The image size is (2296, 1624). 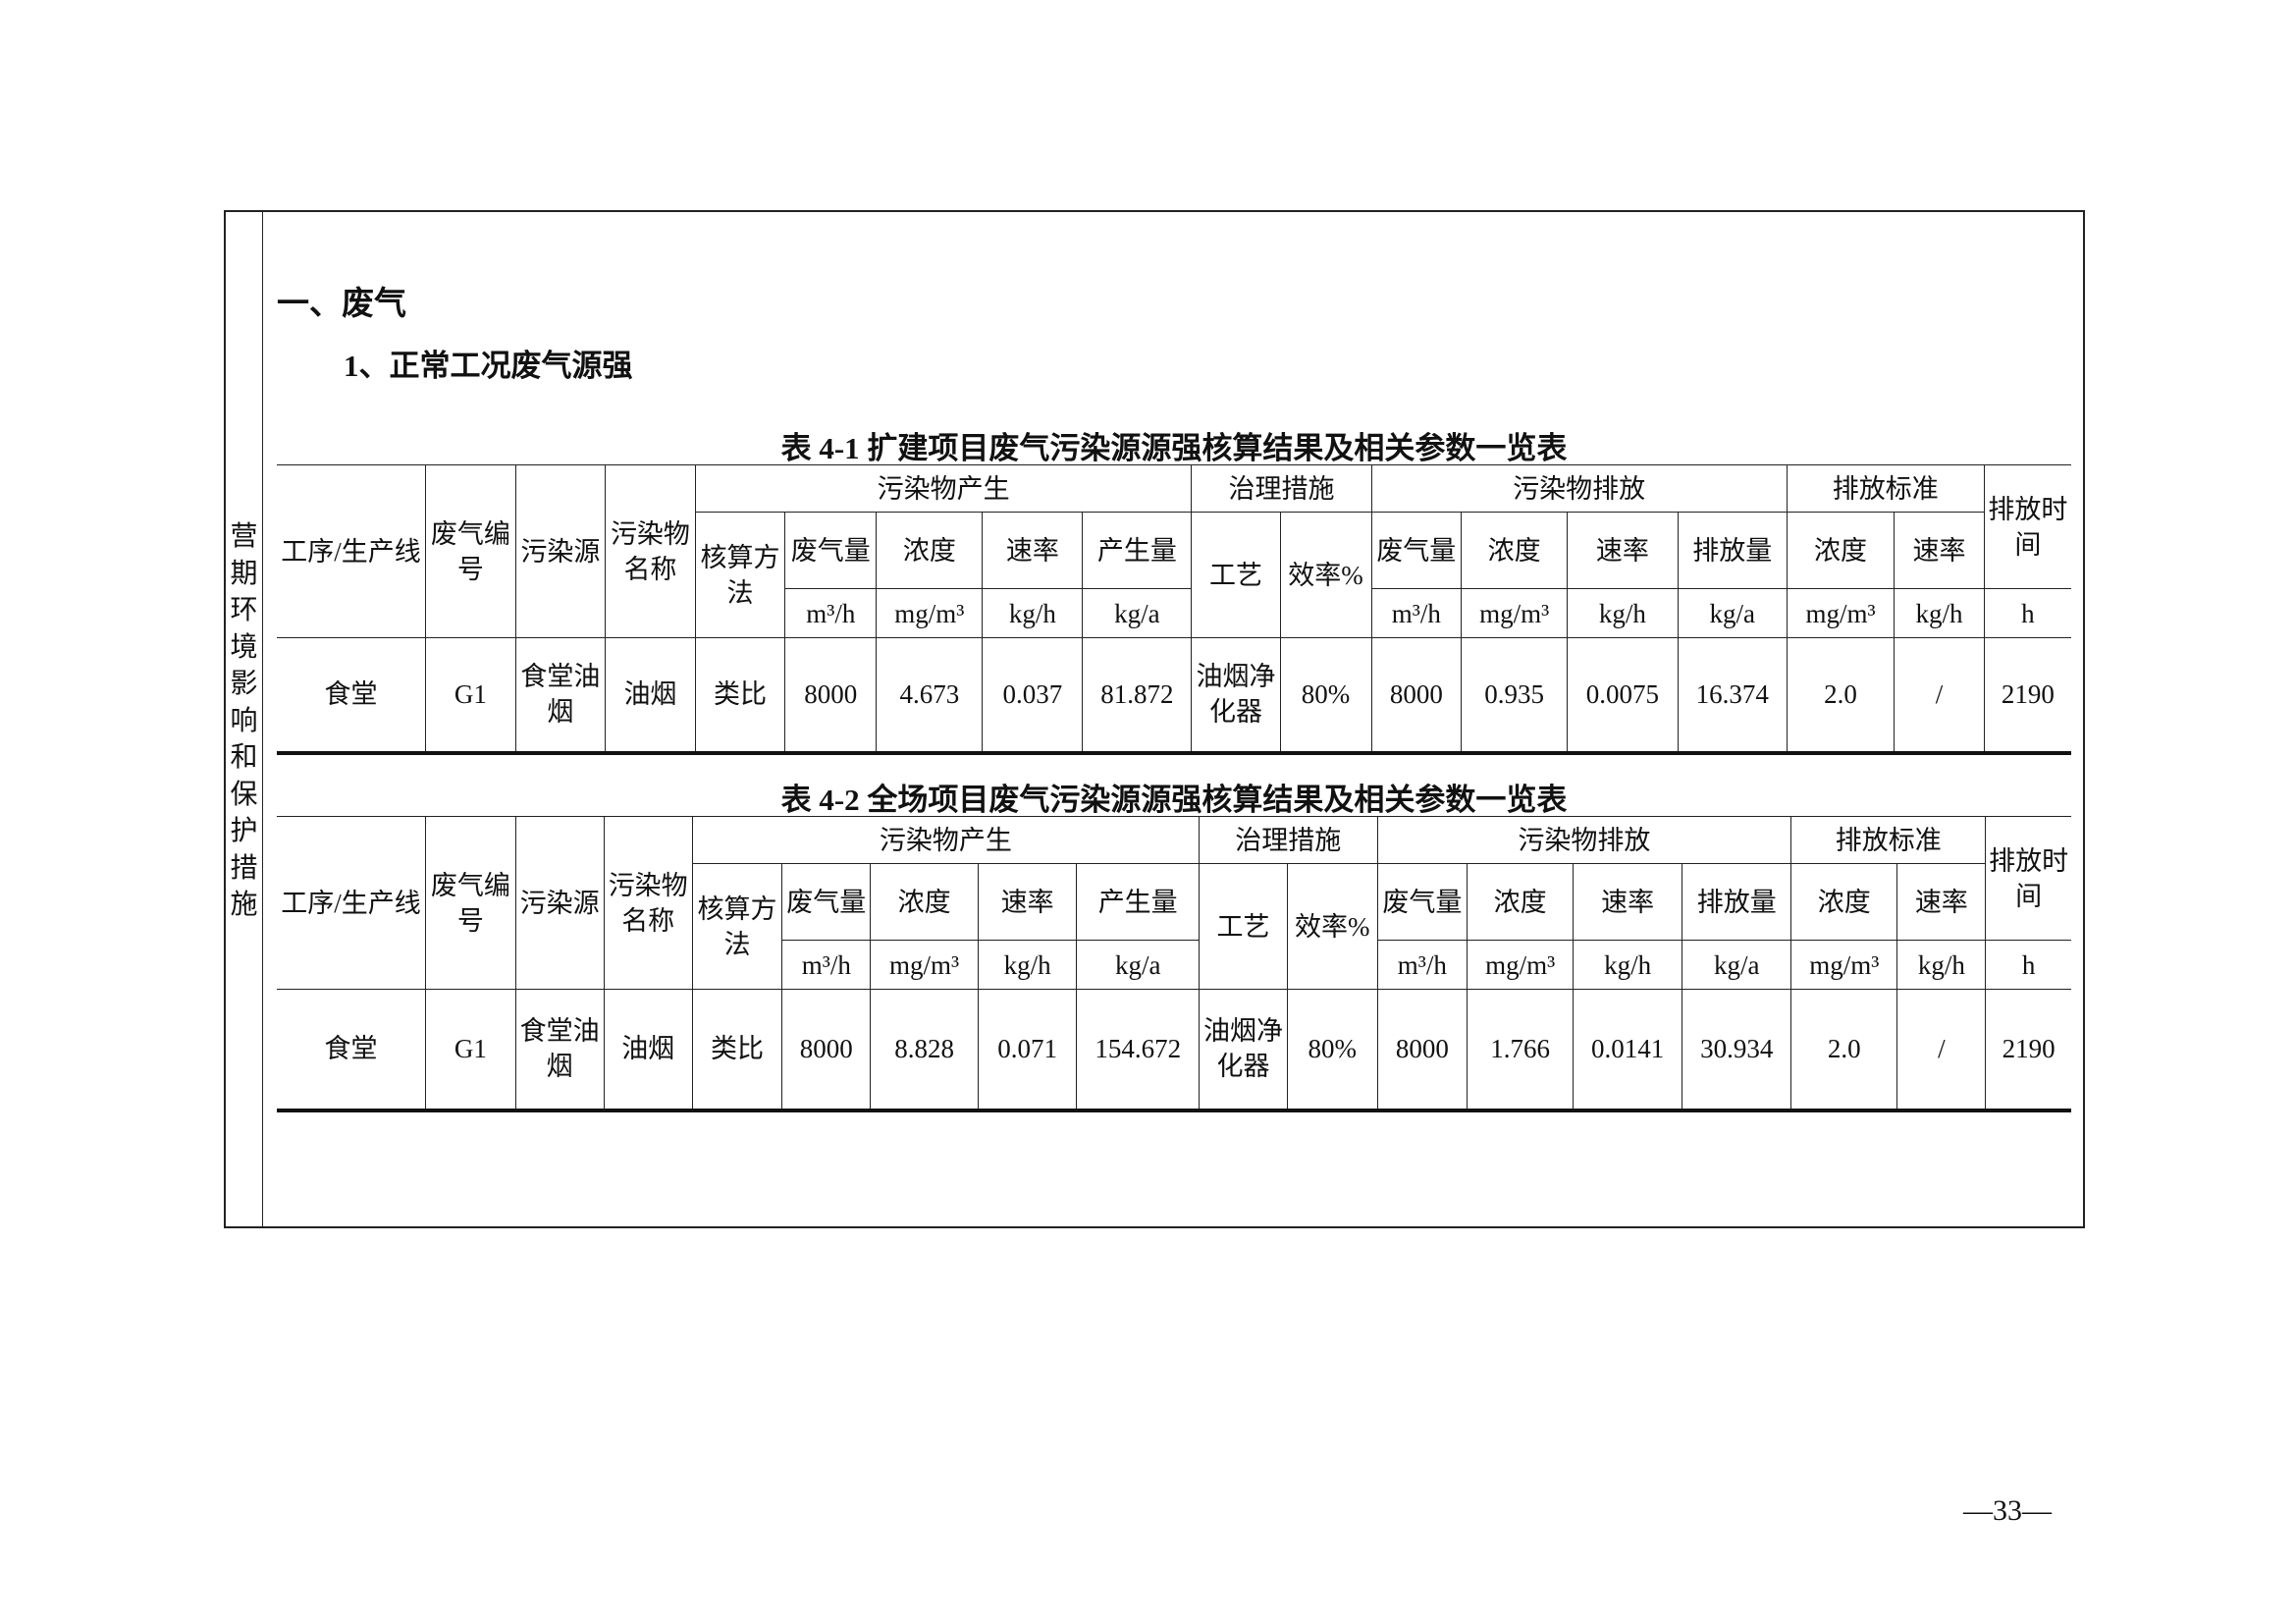 I want to click on table-cell: 154.672, so click(x=1138, y=1050).